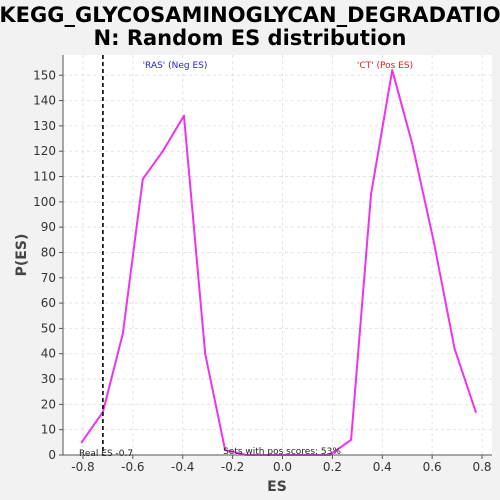 This screenshot has width=500, height=500. Describe the element at coordinates (132, 467) in the screenshot. I see `x-tick-label: -0.6` at that location.